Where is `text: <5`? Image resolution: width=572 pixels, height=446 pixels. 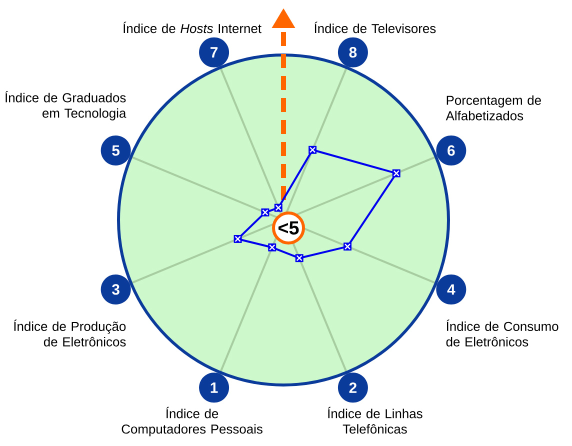
text: <5 is located at coordinates (288, 228).